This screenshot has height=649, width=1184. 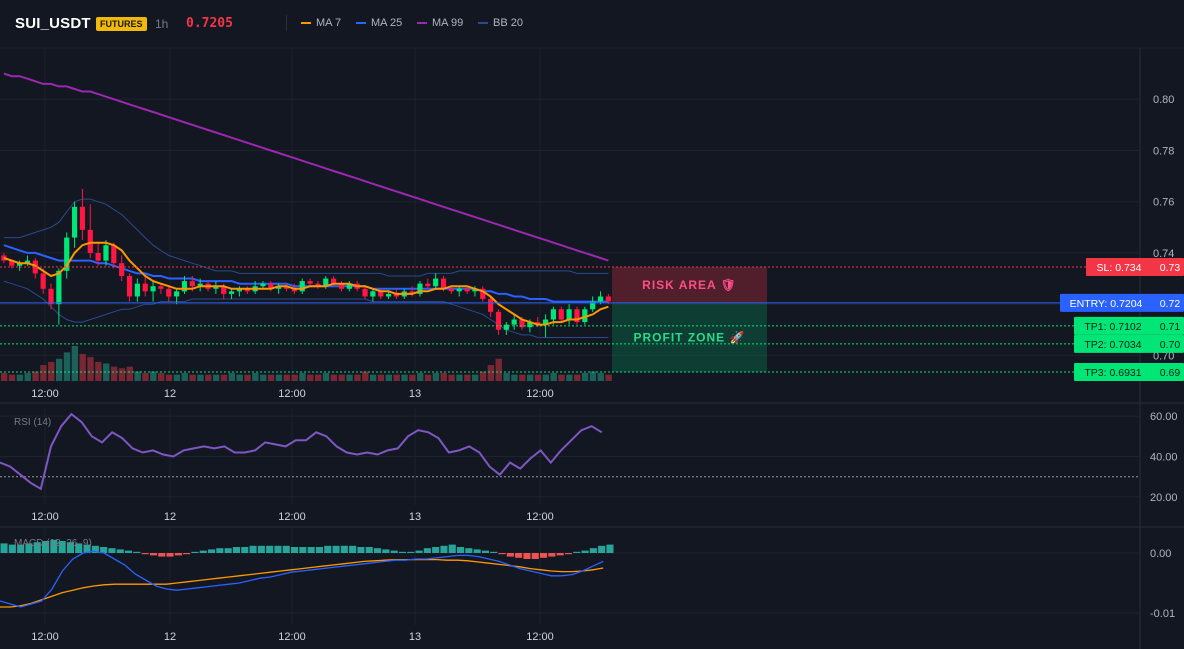 I want to click on macd-line, so click(x=302, y=579).